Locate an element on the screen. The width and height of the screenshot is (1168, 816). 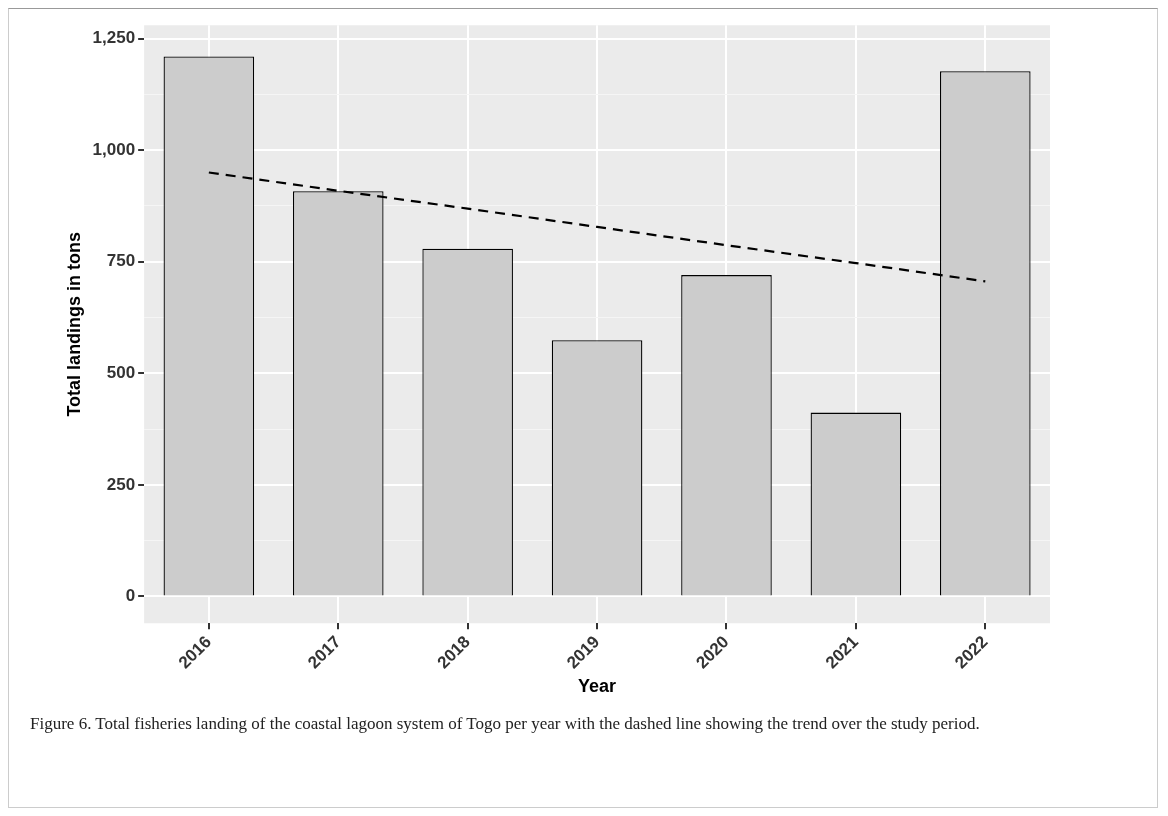
y-tick-label: 0 is located at coordinates (130, 596).